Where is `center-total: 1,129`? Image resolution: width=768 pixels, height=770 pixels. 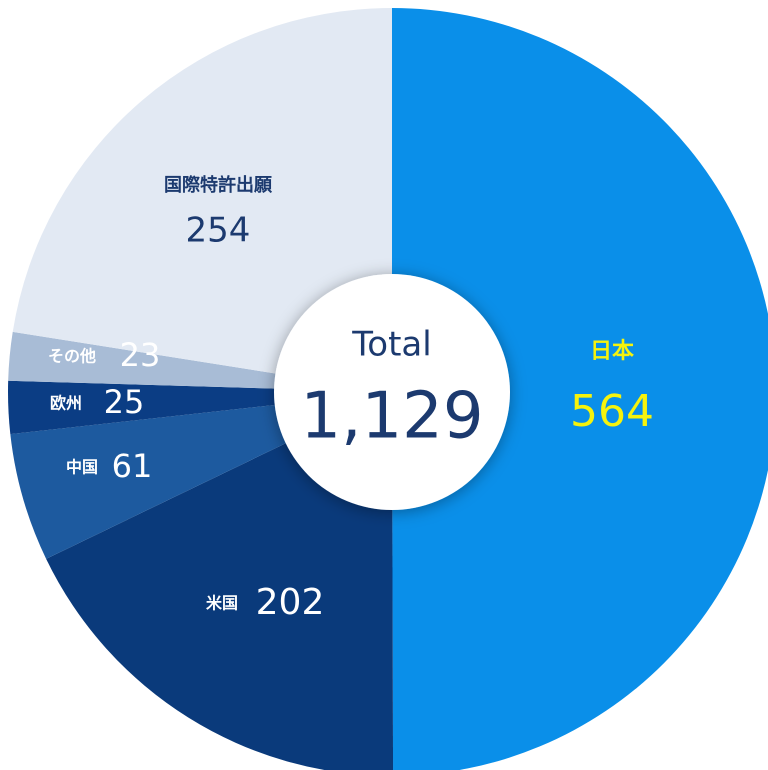
center-total: 1,129 is located at coordinates (391, 417).